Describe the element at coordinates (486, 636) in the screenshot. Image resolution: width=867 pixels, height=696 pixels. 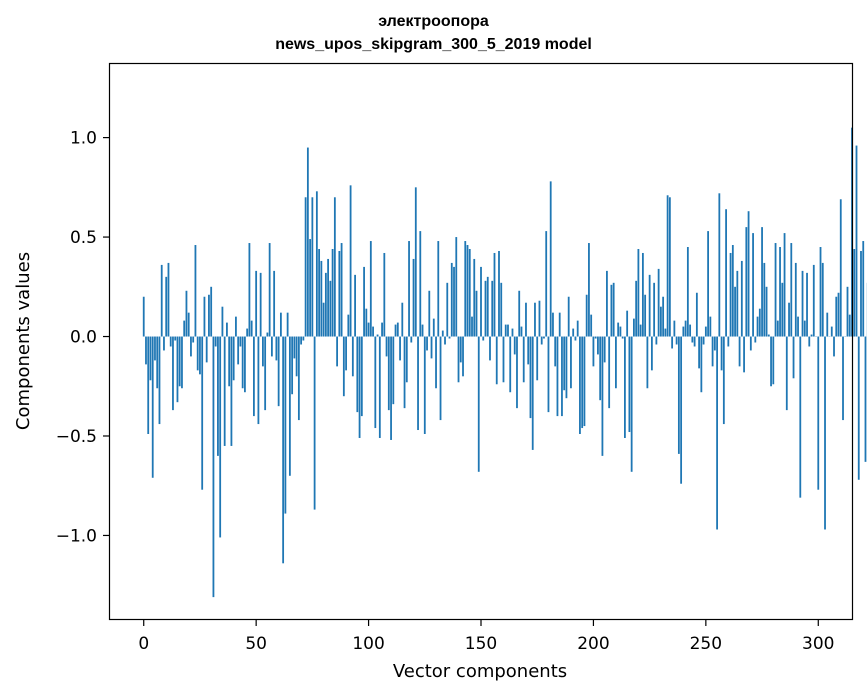
I see `x-axis: 0 50 100 150 200 250 300` at that location.